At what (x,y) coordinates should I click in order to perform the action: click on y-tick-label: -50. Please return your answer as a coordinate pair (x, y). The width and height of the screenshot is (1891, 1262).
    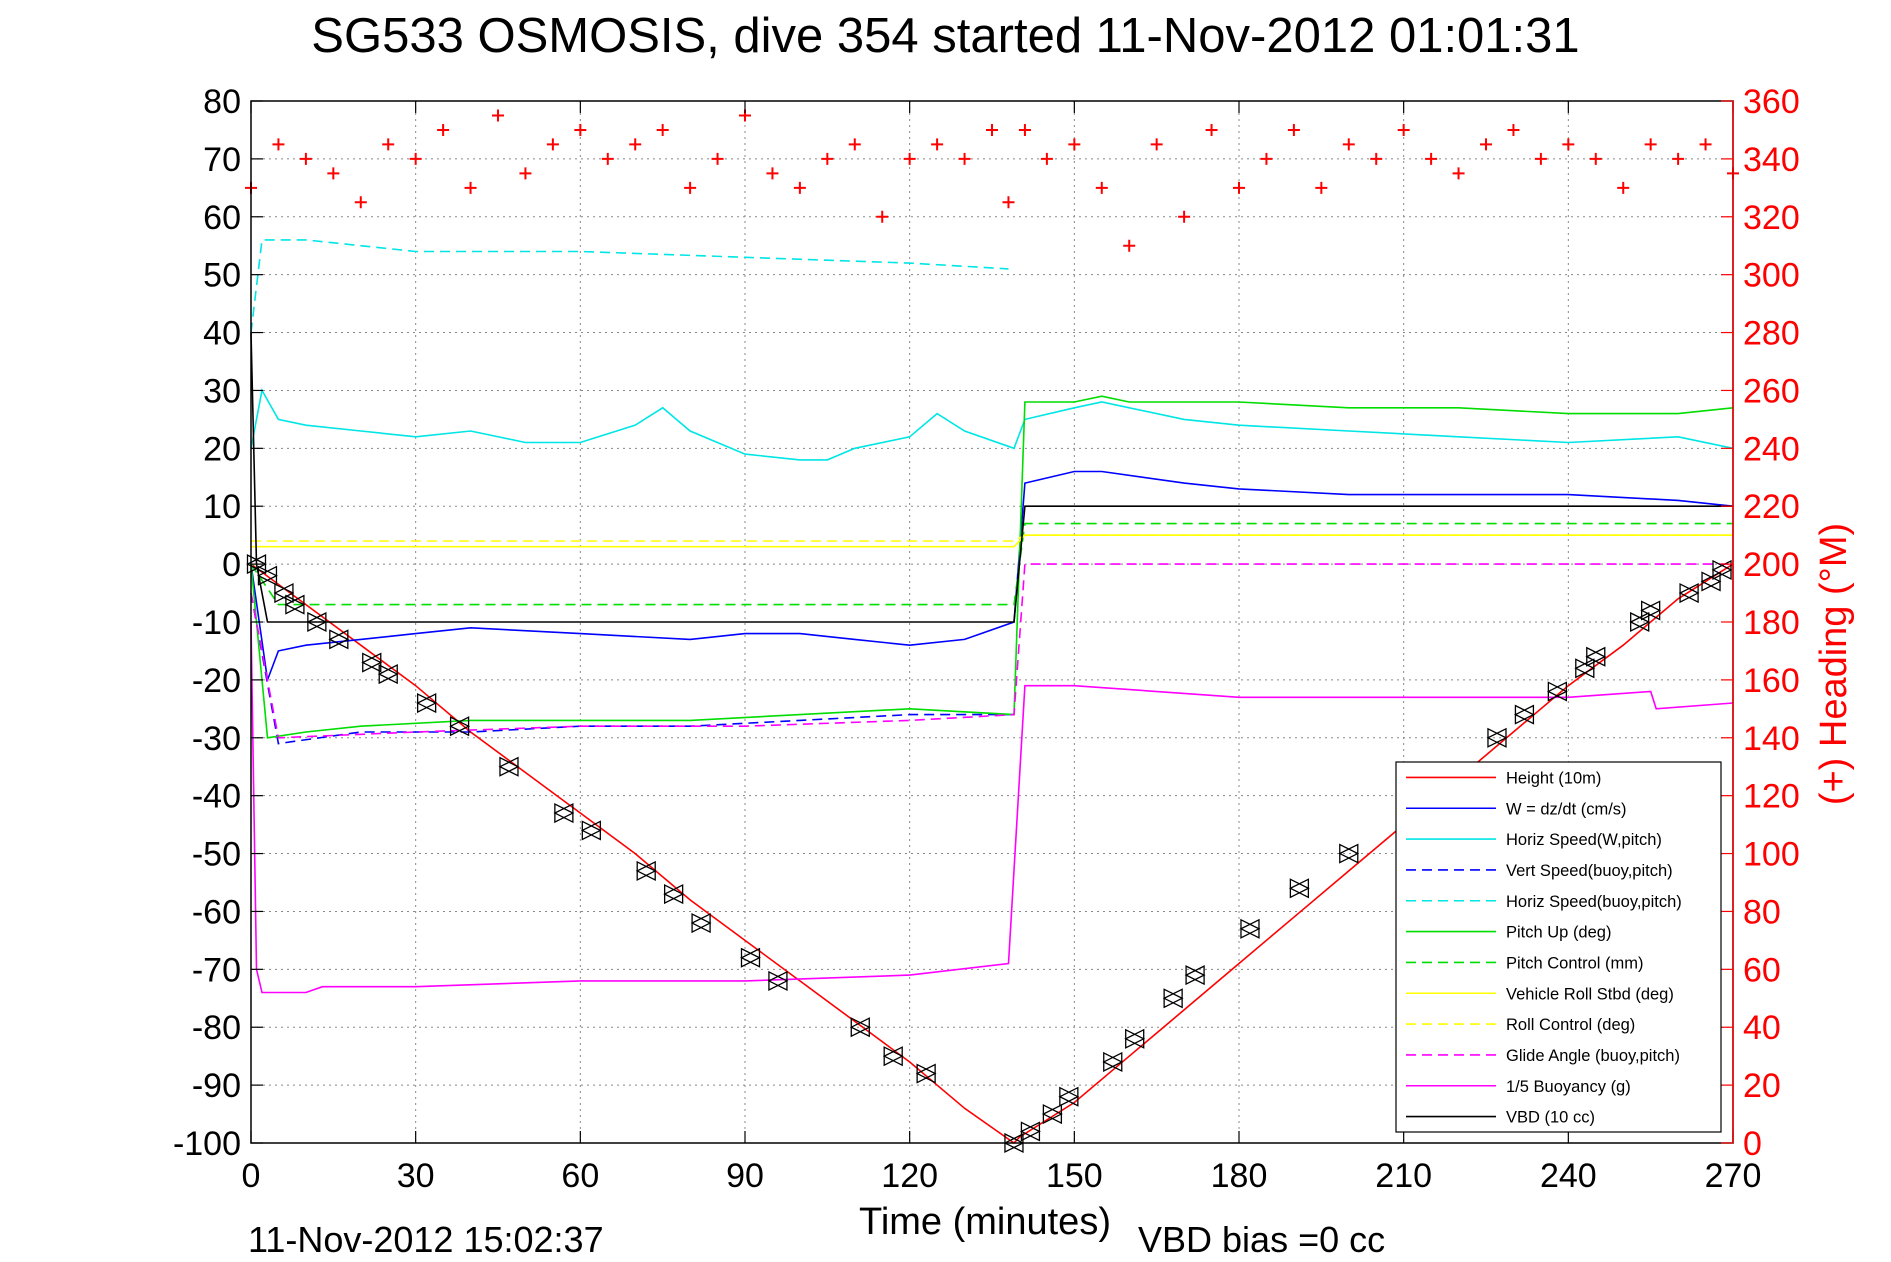
    Looking at the image, I should click on (216, 855).